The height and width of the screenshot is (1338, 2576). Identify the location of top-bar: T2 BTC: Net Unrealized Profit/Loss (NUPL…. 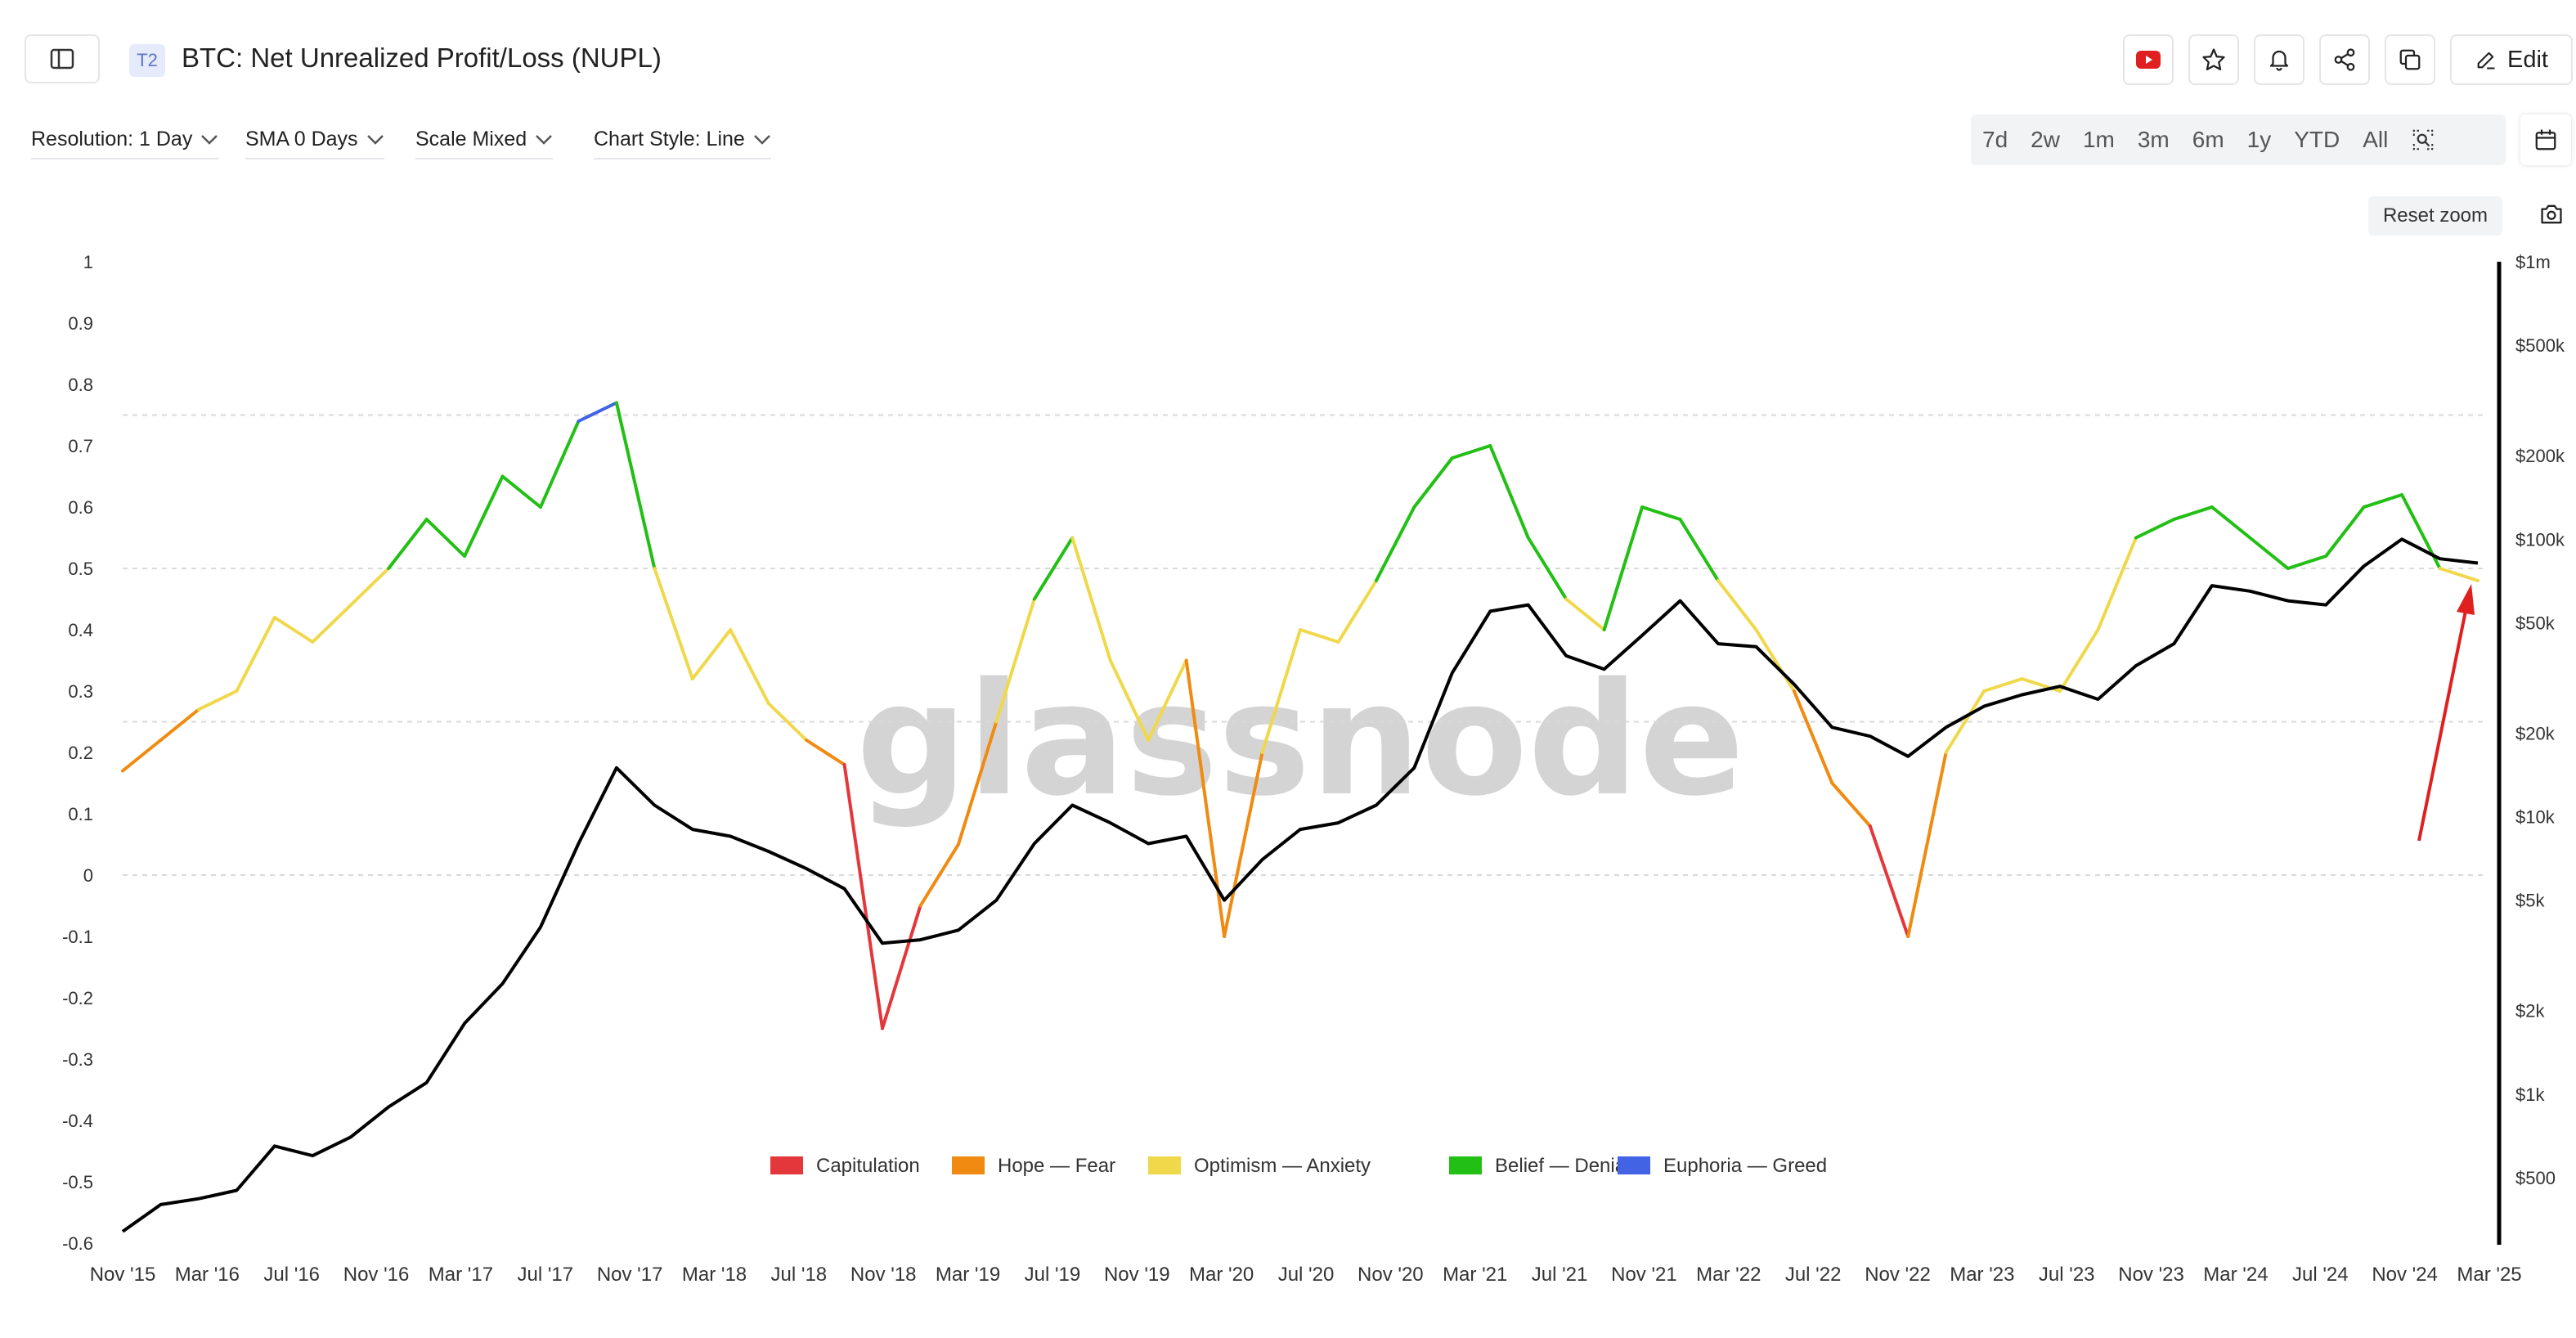
(1288, 57).